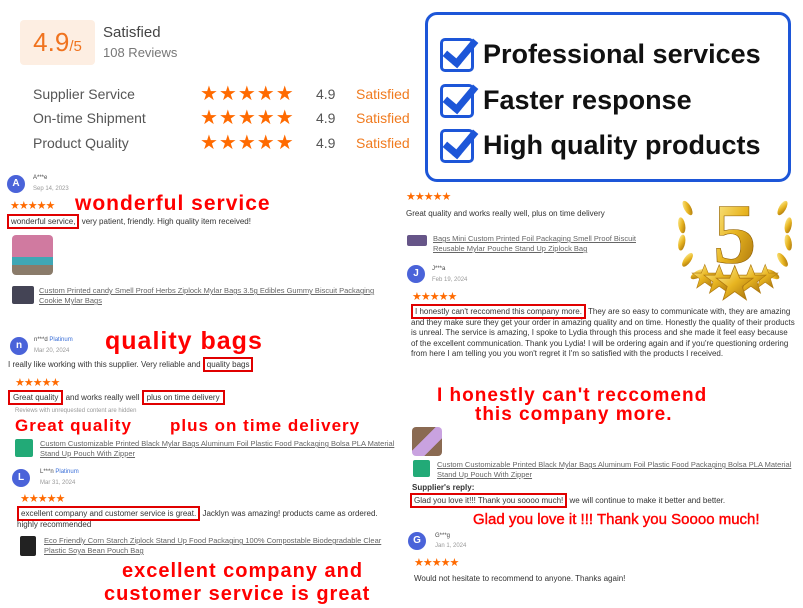  What do you see at coordinates (183, 397) in the screenshot?
I see `highlight-box: plus on time delivery` at bounding box center [183, 397].